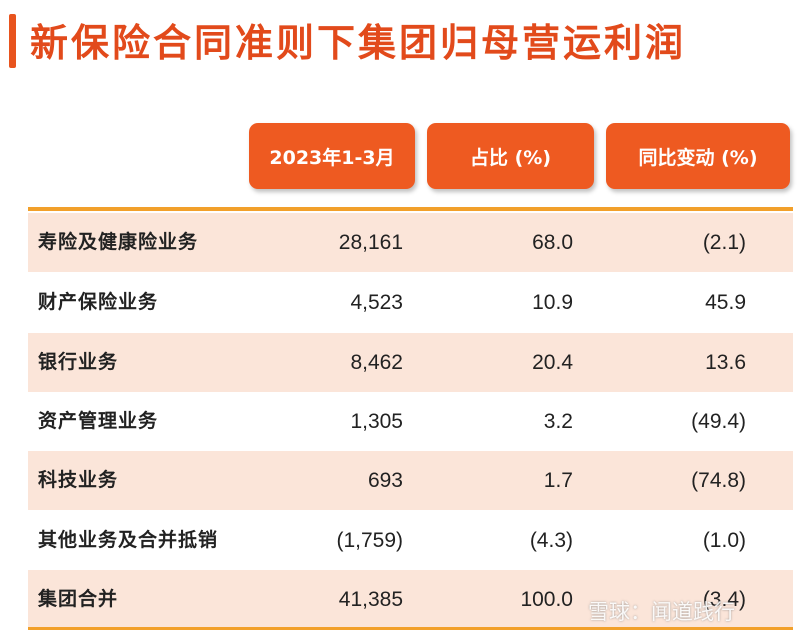  Describe the element at coordinates (552, 362) in the screenshot. I see `row-share: 20.4` at that location.